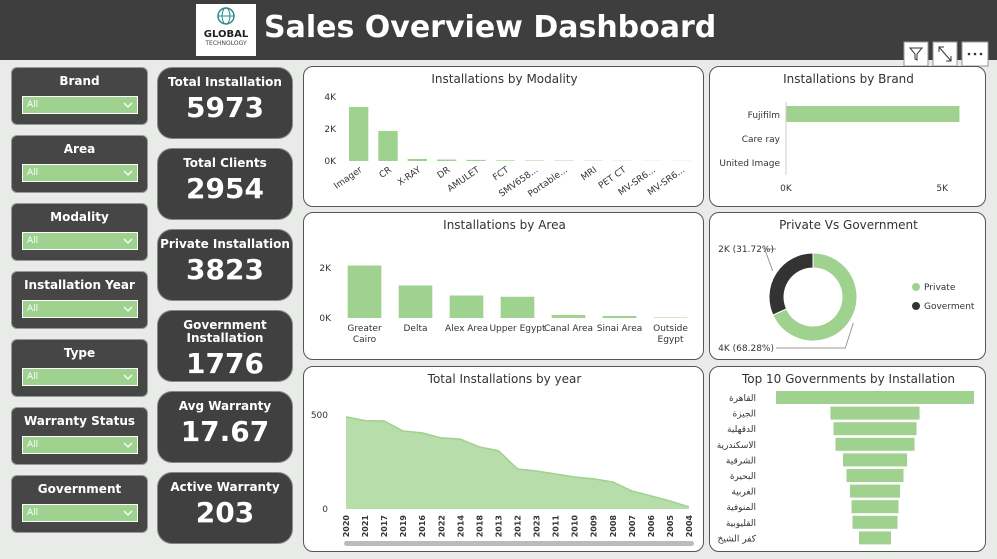  Describe the element at coordinates (946, 54) in the screenshot. I see `toolbar` at that location.